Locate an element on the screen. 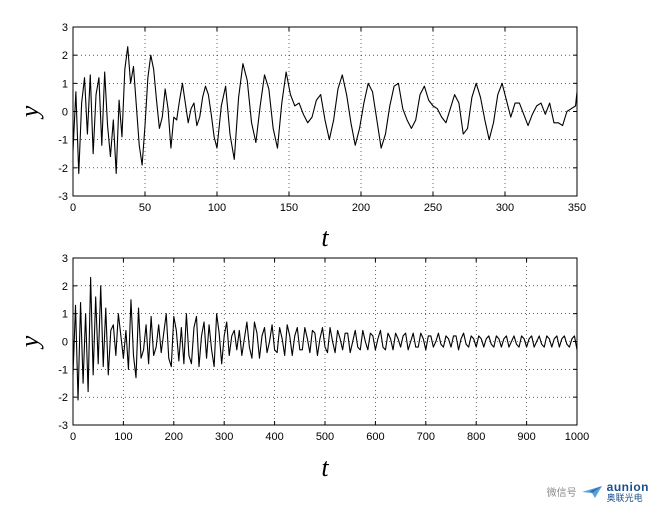  x-tick-label-4: 400 is located at coordinates (274, 437).